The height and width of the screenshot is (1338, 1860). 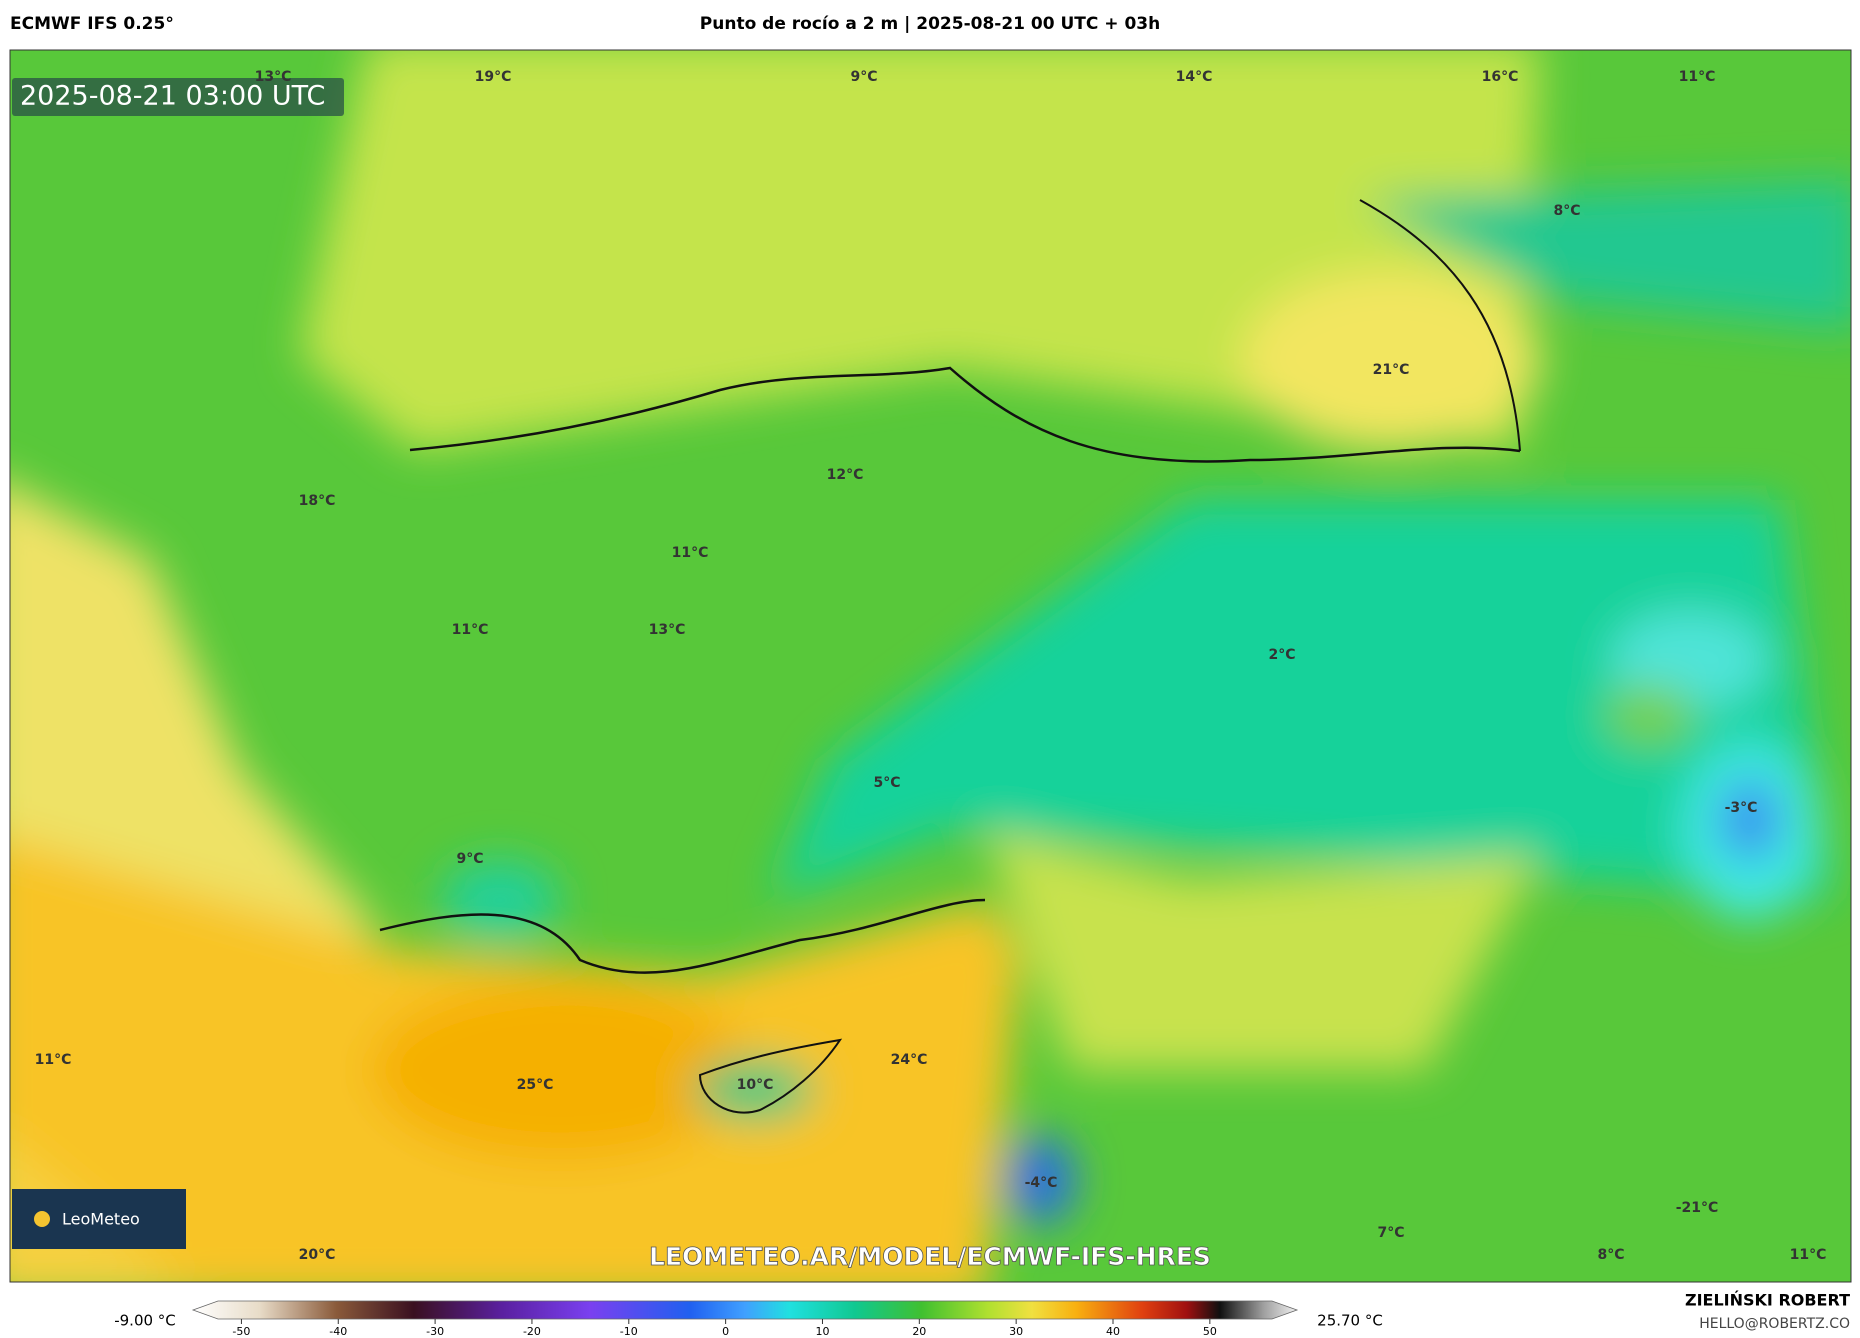 I want to click on model-name: ECMWF IFS 0.25°, so click(x=92, y=24).